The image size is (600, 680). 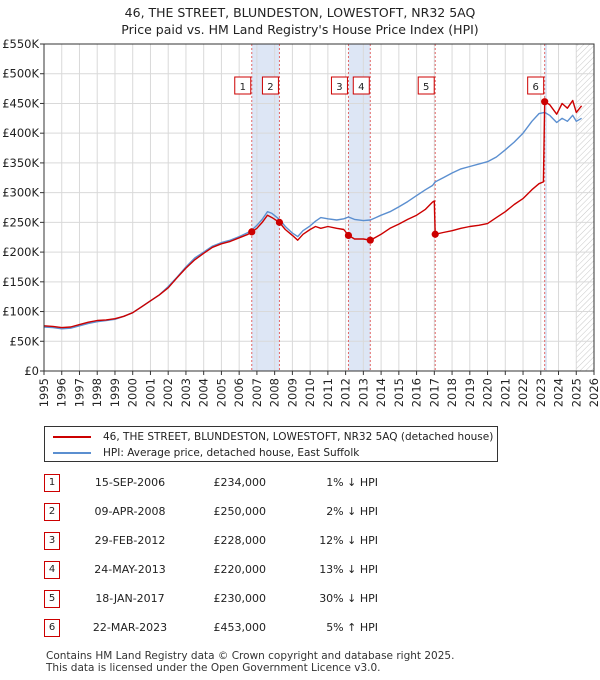 What do you see at coordinates (352, 627) in the screenshot?
I see `transaction-hpi-diff: 5% ↑ HPI` at bounding box center [352, 627].